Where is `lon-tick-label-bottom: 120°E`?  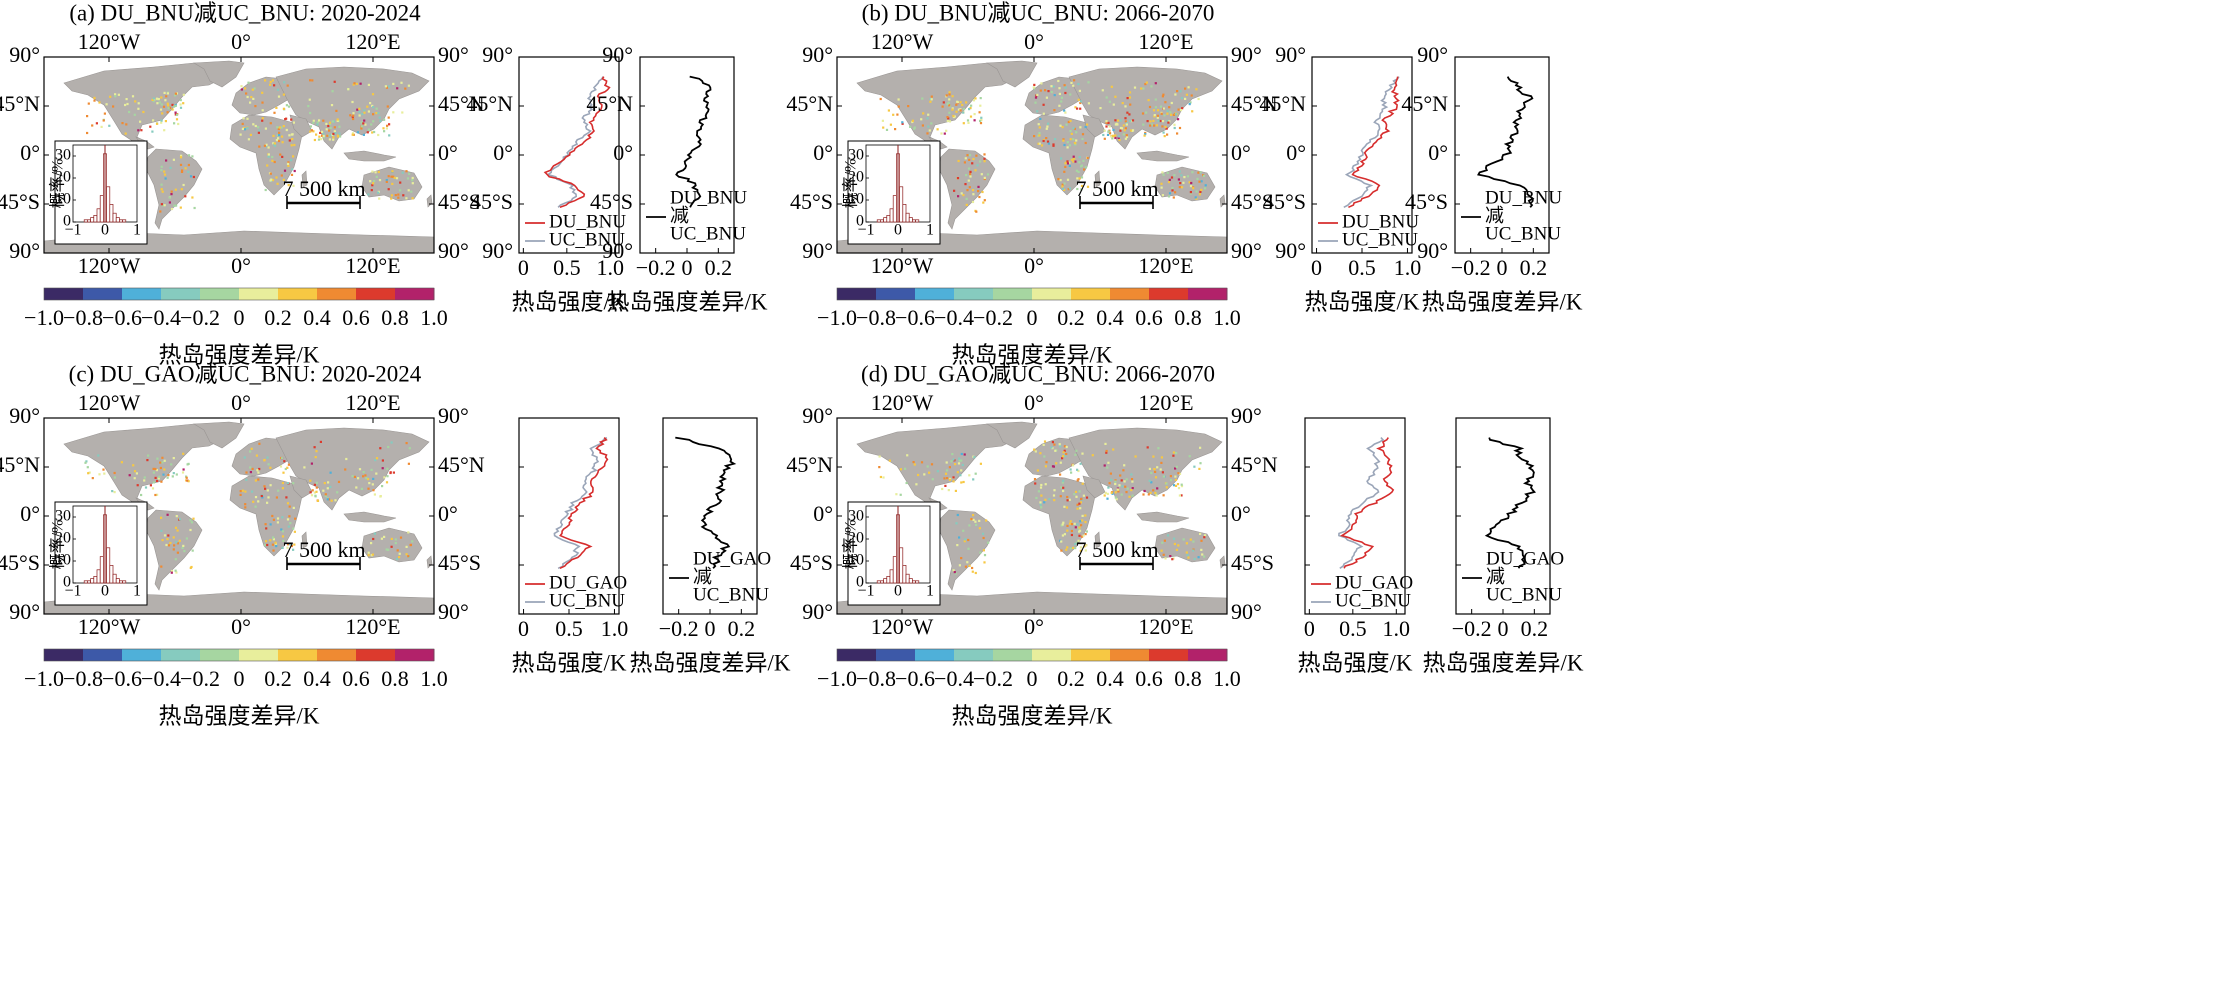 lon-tick-label-bottom: 120°E is located at coordinates (372, 265).